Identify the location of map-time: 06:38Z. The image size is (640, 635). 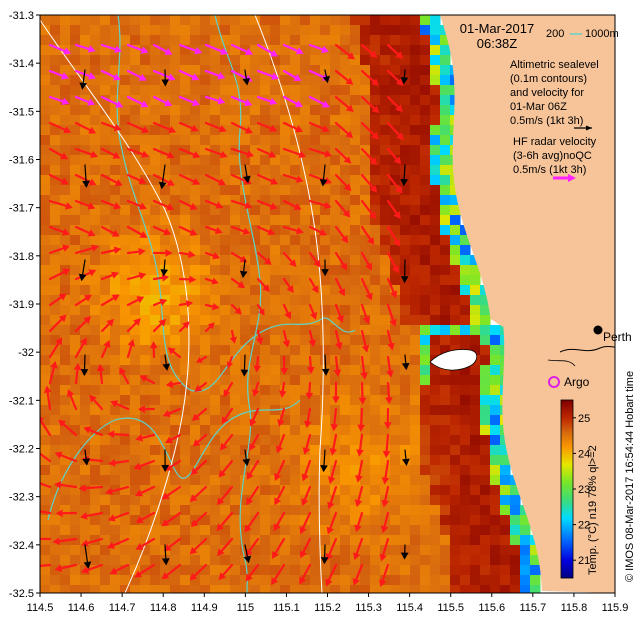
(497, 43).